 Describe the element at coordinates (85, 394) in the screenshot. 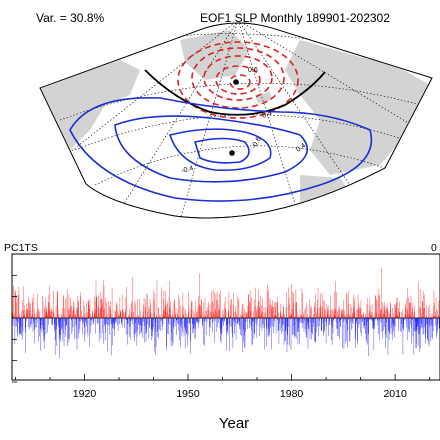

I see `x-tick-label: 1920` at that location.